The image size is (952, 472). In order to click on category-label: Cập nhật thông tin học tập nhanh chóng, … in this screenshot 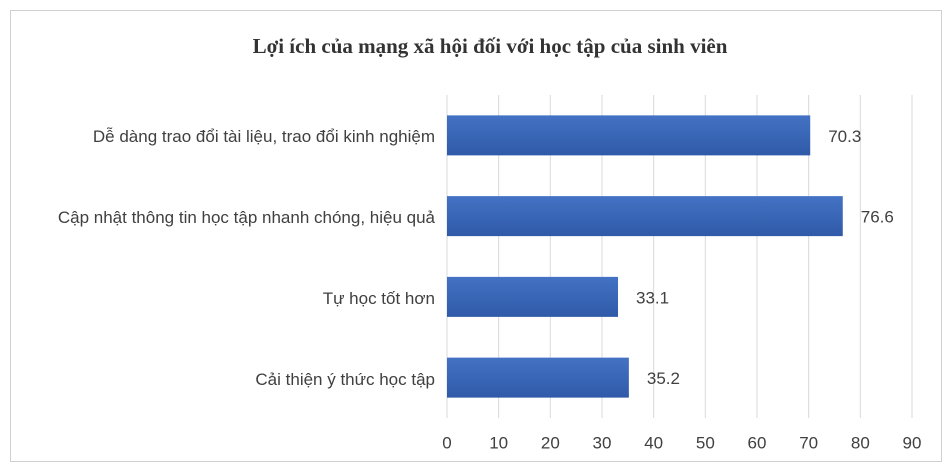, I will do `click(246, 218)`.